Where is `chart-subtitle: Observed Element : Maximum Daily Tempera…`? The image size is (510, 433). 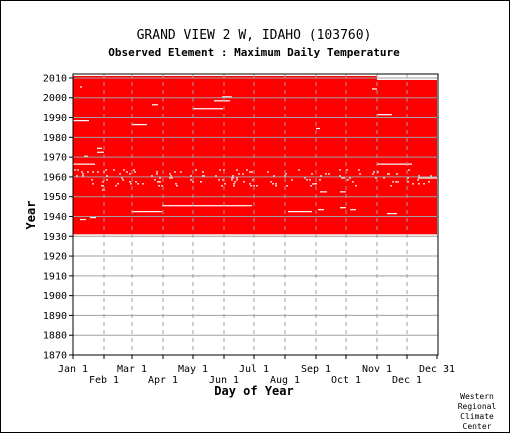
chart-subtitle: Observed Element : Maximum Daily Tempera… is located at coordinates (254, 52).